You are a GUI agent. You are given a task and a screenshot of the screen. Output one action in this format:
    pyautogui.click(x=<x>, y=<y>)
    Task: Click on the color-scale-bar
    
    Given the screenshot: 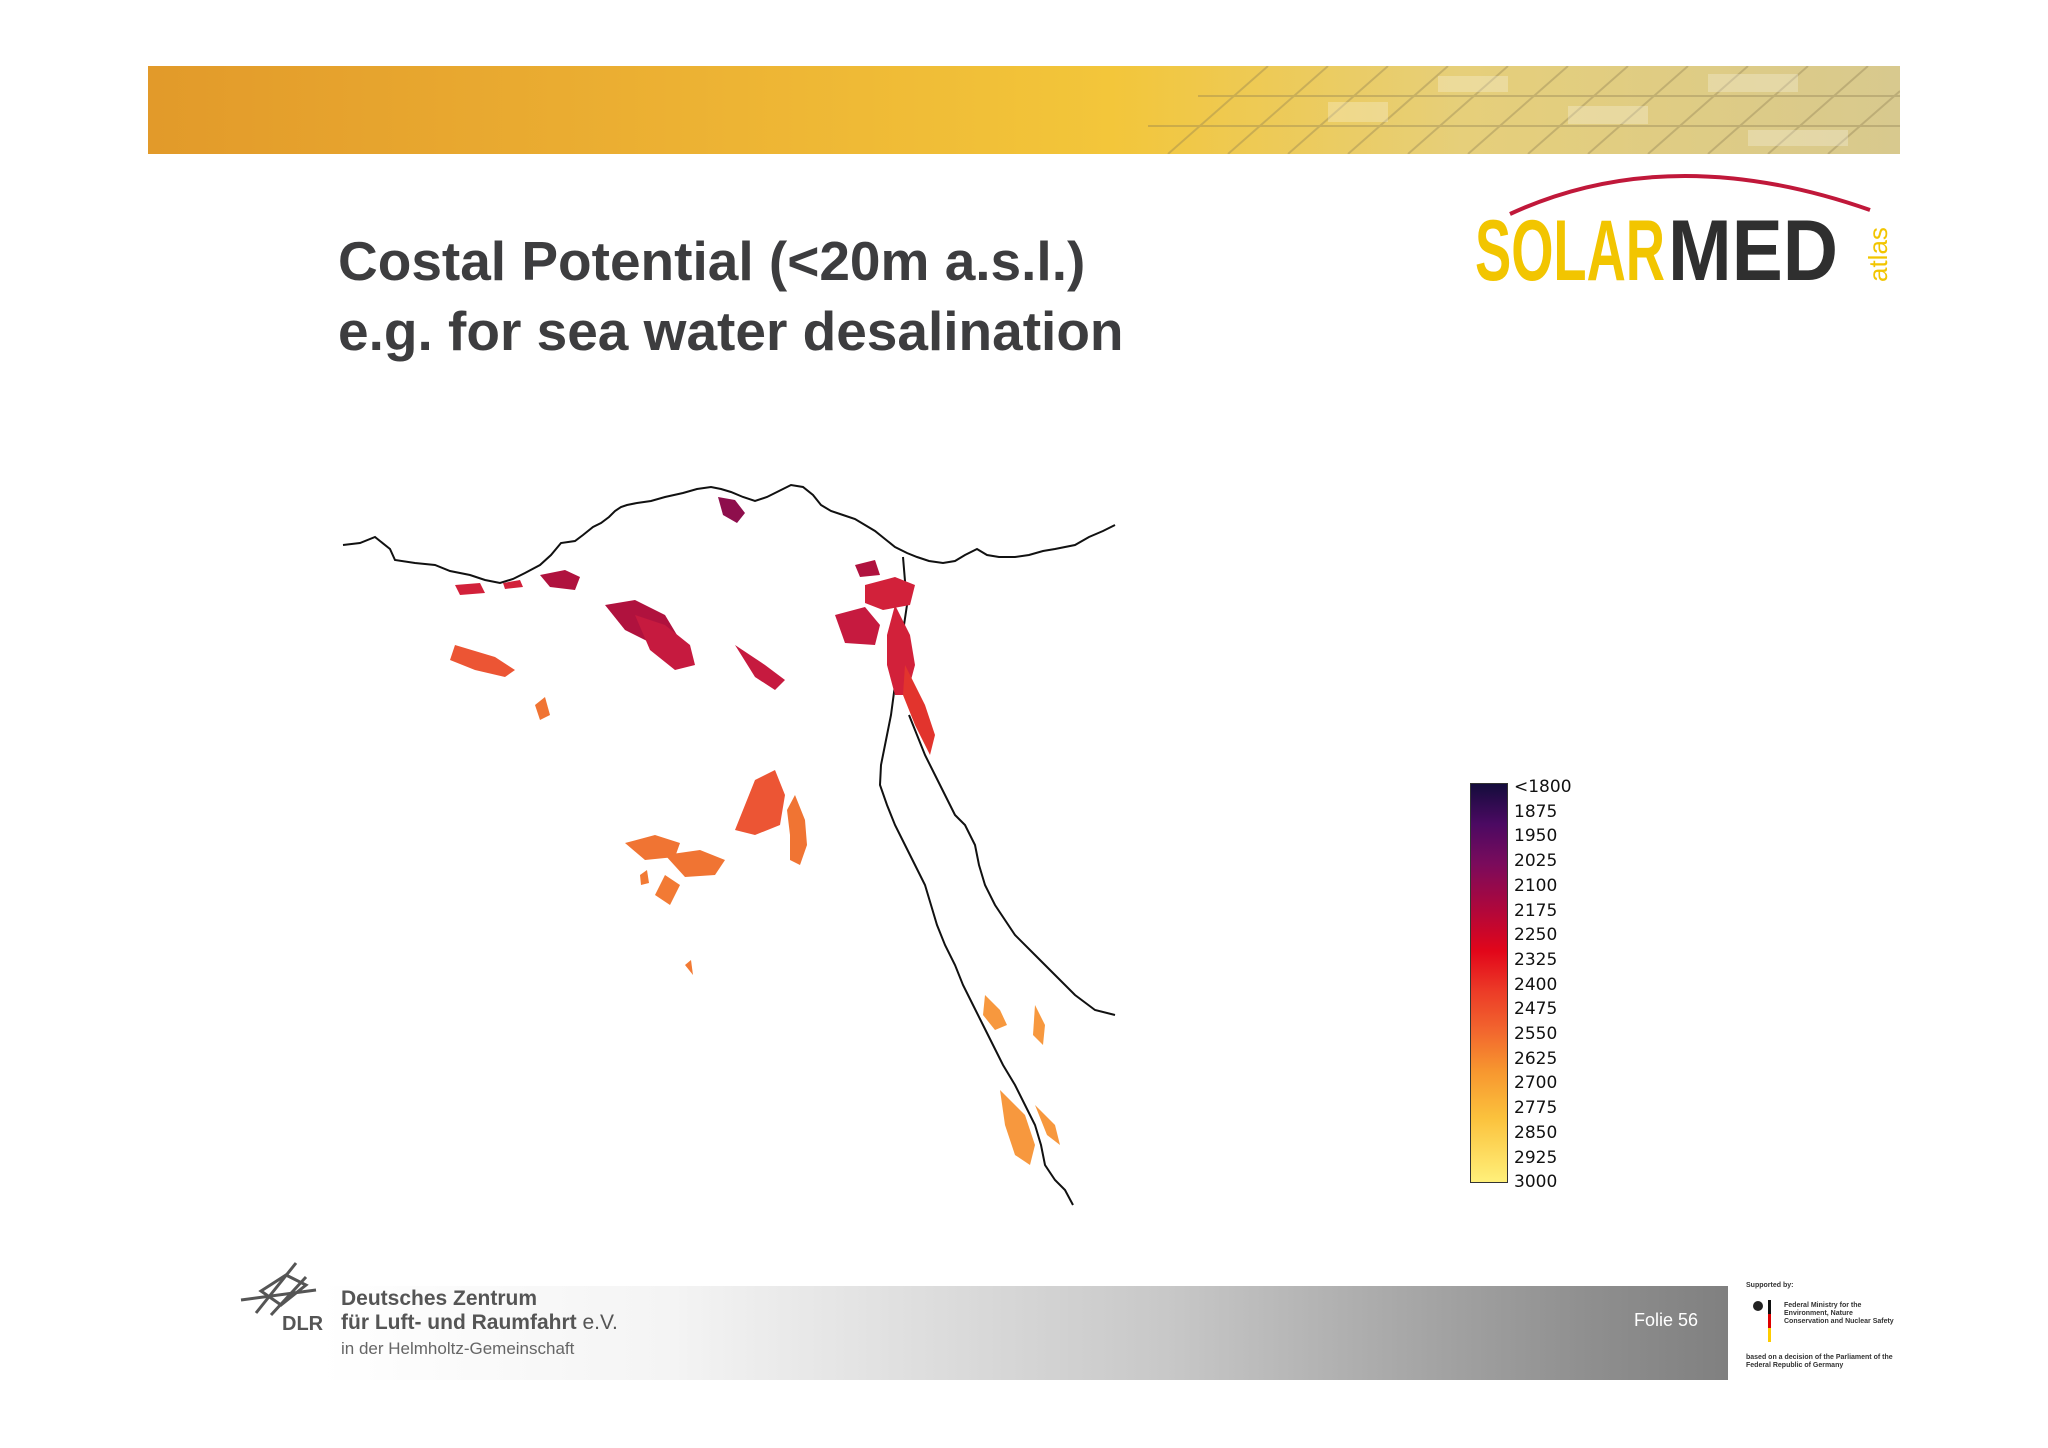 What is the action you would take?
    pyautogui.click(x=1489, y=983)
    